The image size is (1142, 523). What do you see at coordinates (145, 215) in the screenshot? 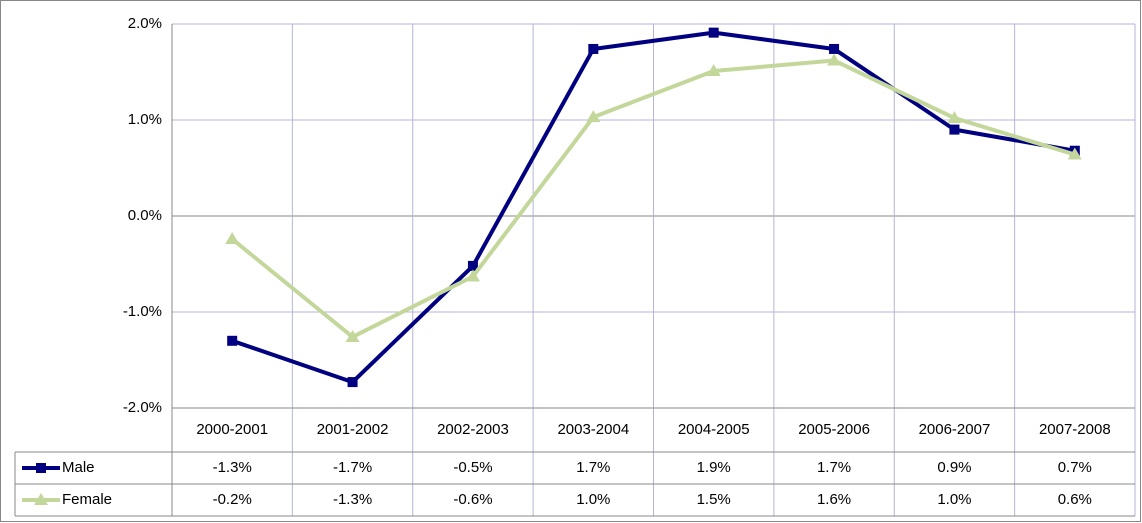
I see `y-tick-label: 0.0%` at bounding box center [145, 215].